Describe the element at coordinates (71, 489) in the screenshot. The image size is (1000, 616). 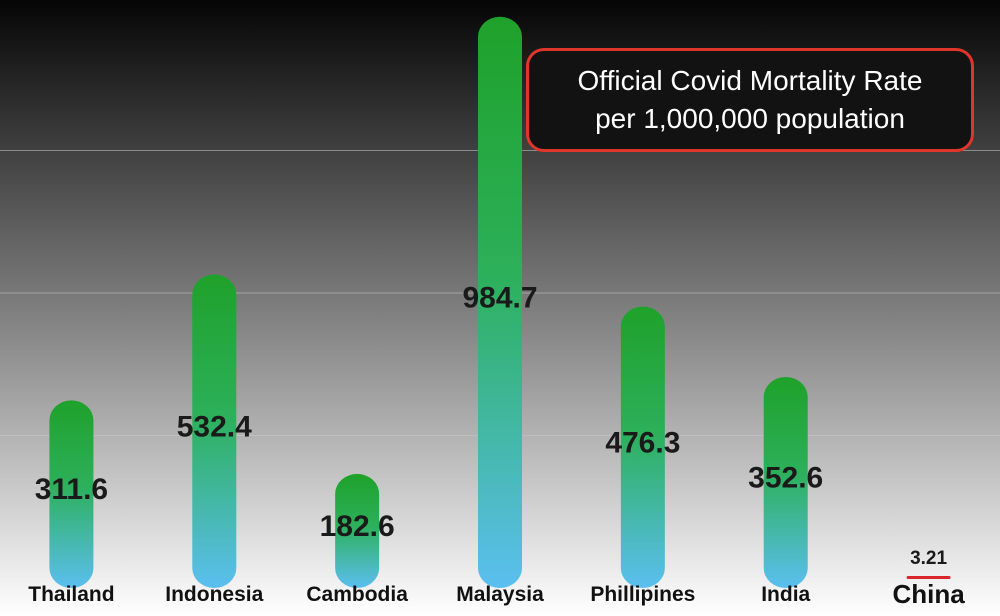
I see `value-label-thailand: 311.6` at that location.